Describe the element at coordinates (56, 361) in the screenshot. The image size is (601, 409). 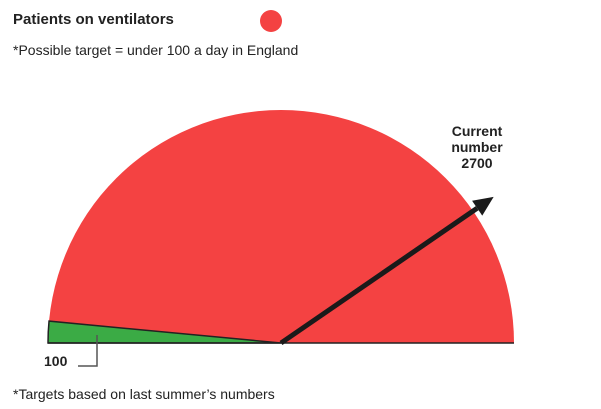
I see `target-value-label: 100` at that location.